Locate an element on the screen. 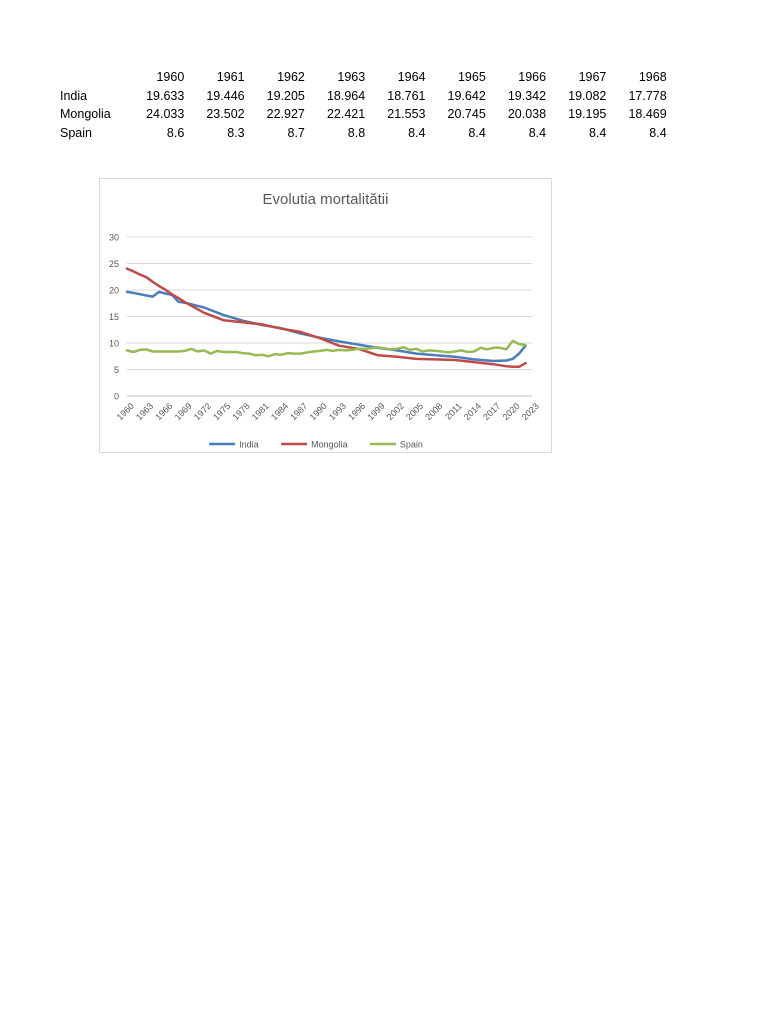  year-header-cell: 1961 is located at coordinates (230, 77).